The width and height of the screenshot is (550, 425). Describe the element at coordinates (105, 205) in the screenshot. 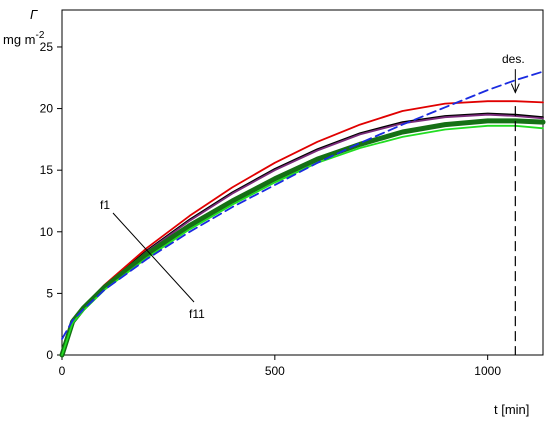

I see `annotation-f1: f1` at that location.